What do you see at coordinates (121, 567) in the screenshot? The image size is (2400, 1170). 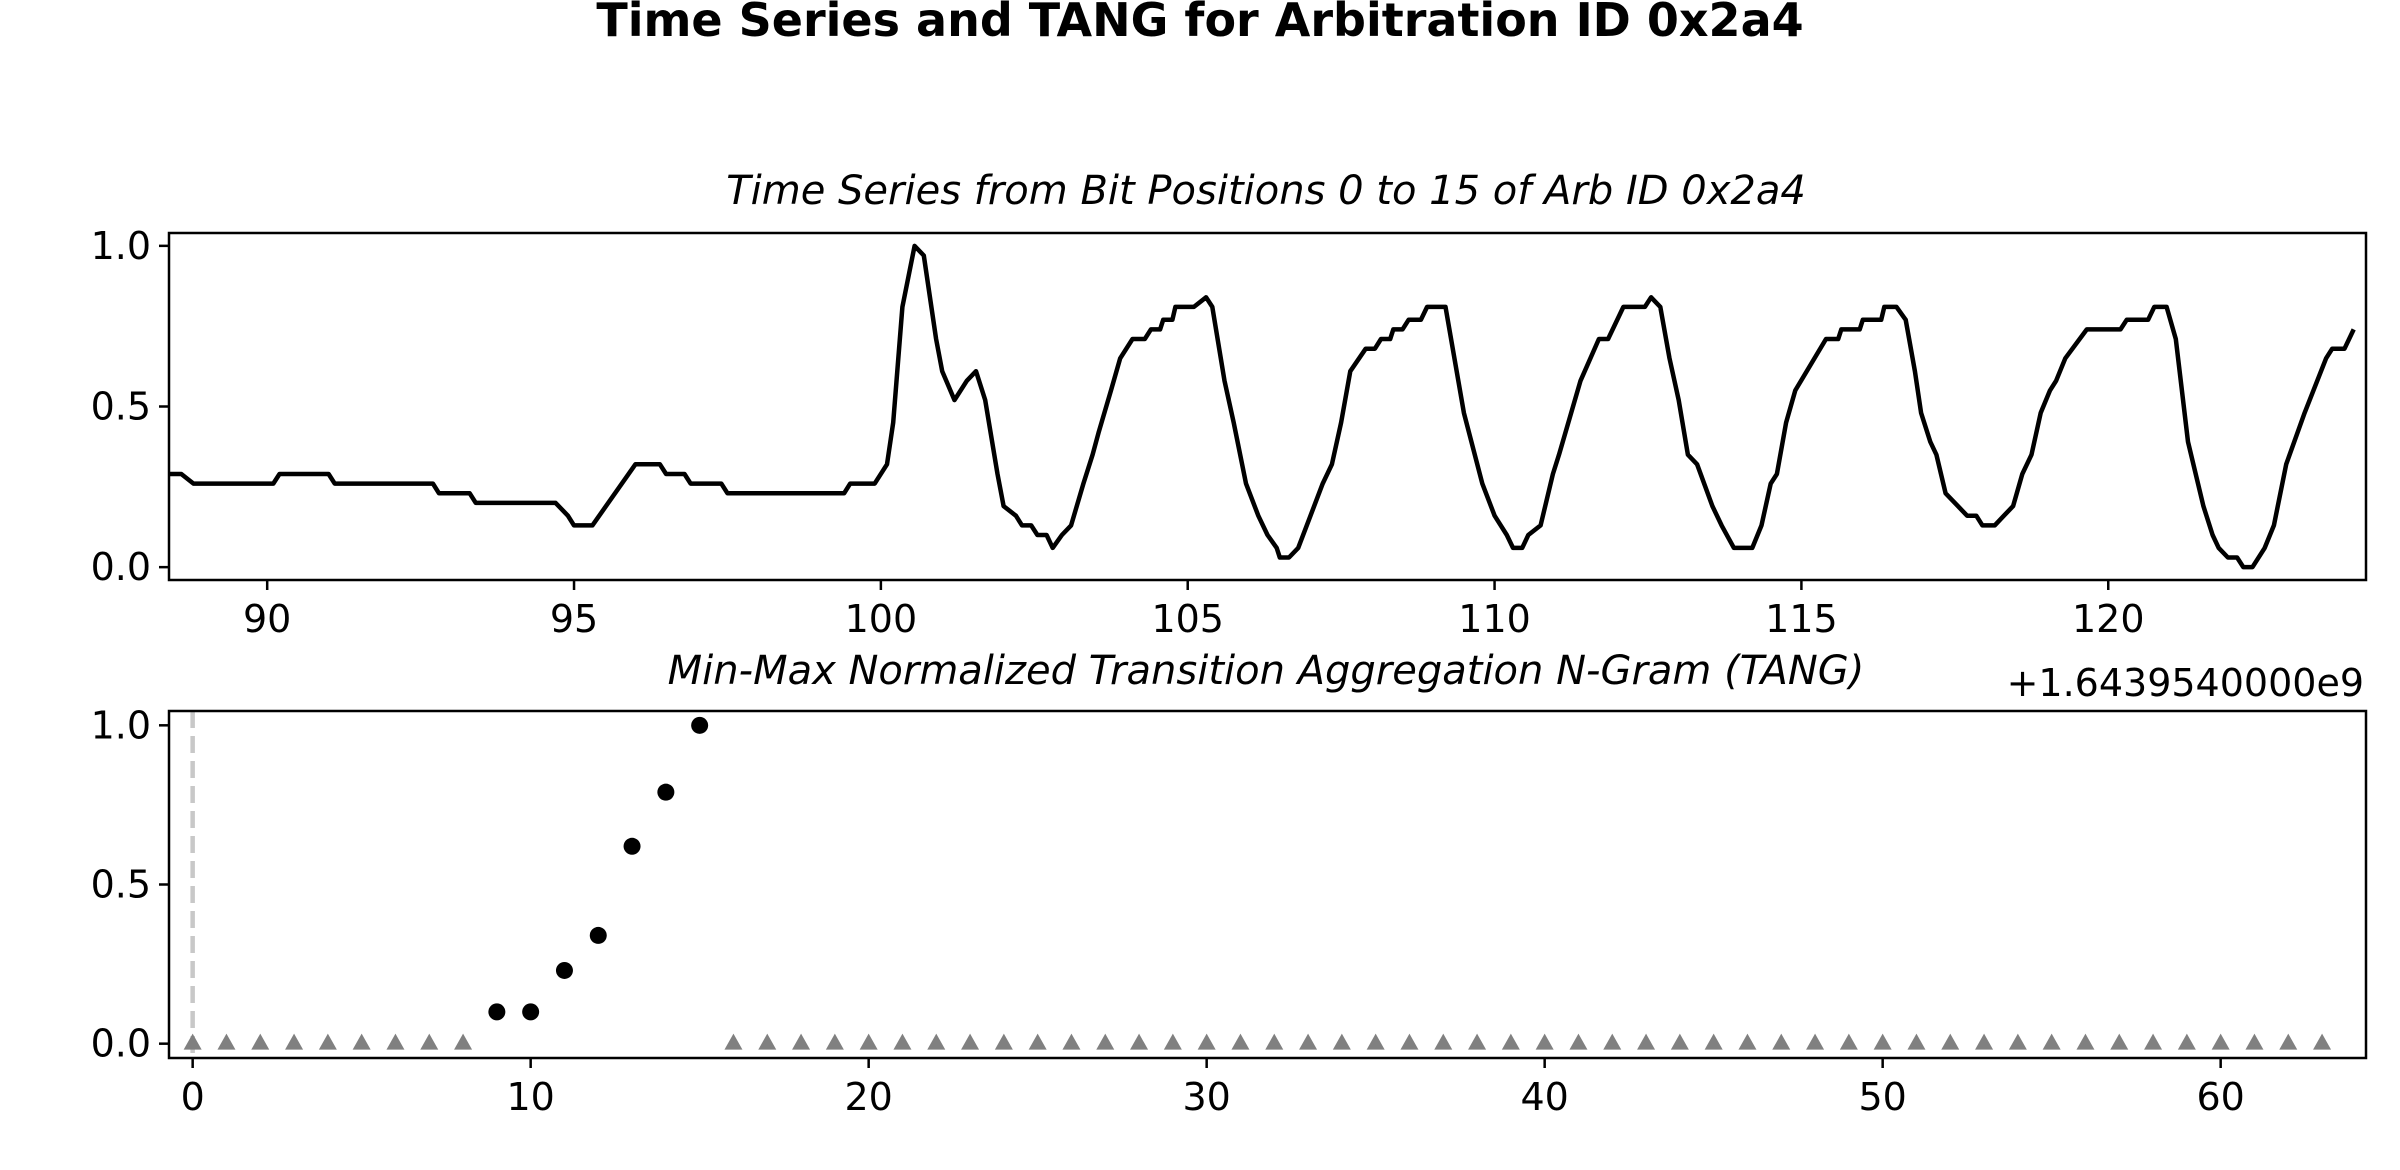 I see `time-series-y-tick-label: 0.0` at bounding box center [121, 567].